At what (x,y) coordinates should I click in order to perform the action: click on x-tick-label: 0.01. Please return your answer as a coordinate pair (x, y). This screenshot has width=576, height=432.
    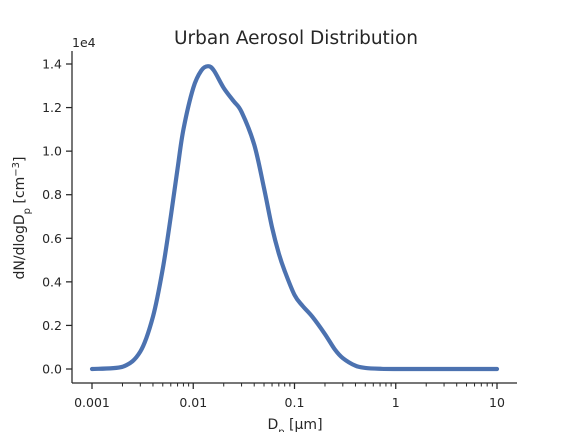
    Looking at the image, I should click on (193, 402).